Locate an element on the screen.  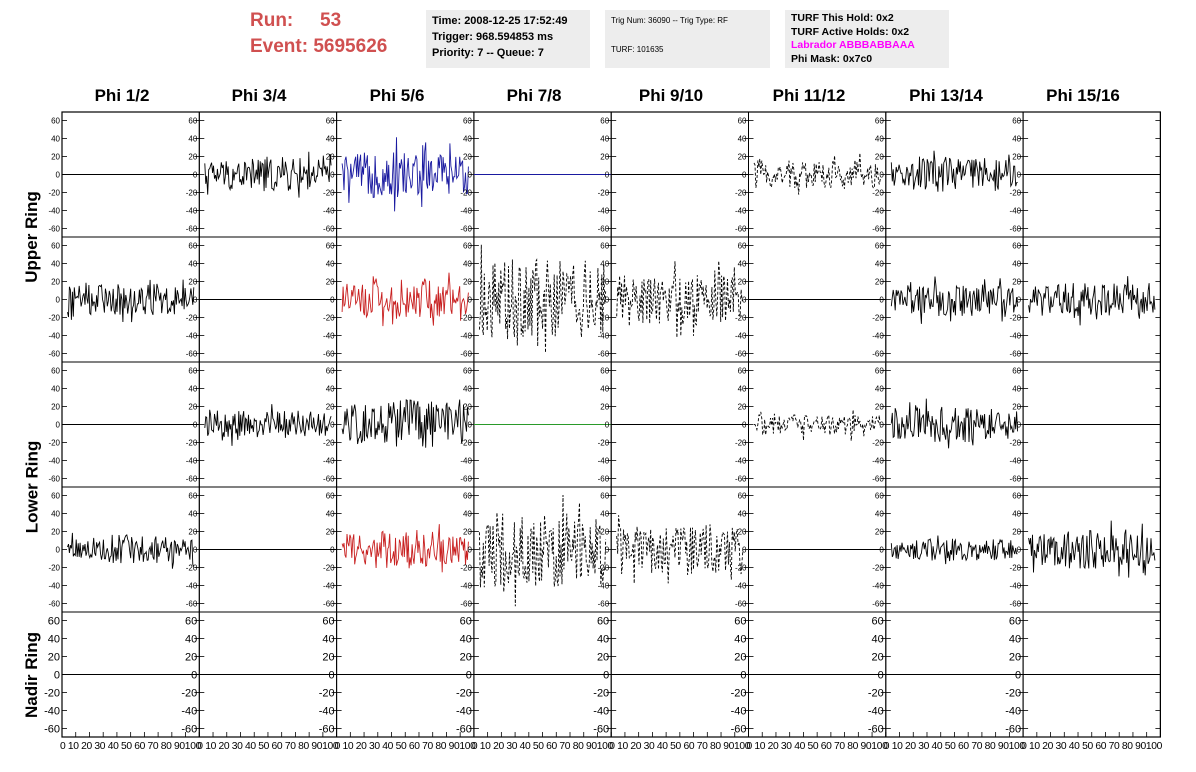
turf-text: TURF: 101635 is located at coordinates (637, 49).